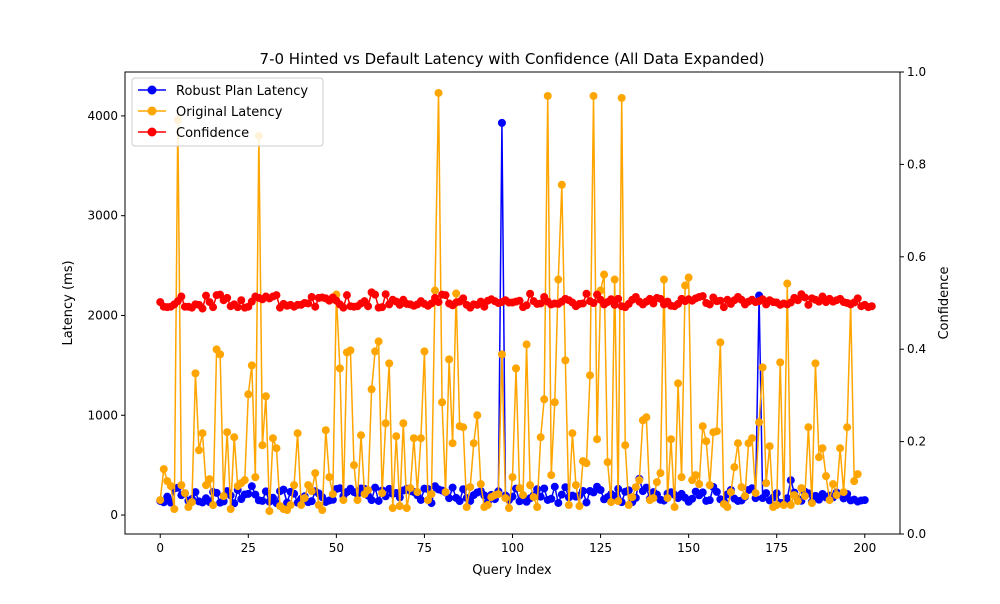 The image size is (1000, 604). I want to click on y2-axis-label: Confidence, so click(944, 302).